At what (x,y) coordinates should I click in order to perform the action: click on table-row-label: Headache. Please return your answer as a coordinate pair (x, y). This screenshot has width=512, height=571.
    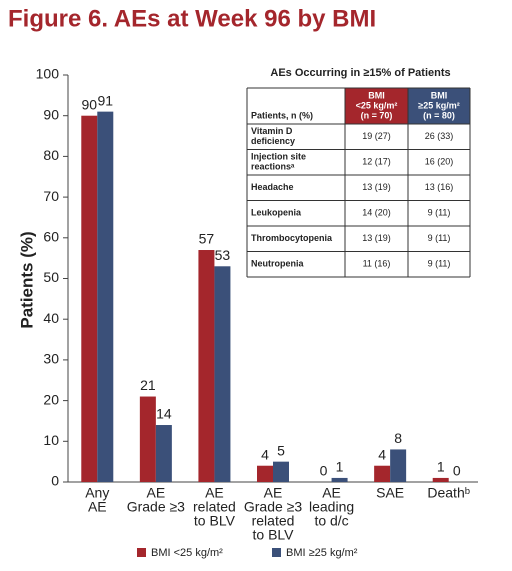
    Looking at the image, I should click on (272, 187).